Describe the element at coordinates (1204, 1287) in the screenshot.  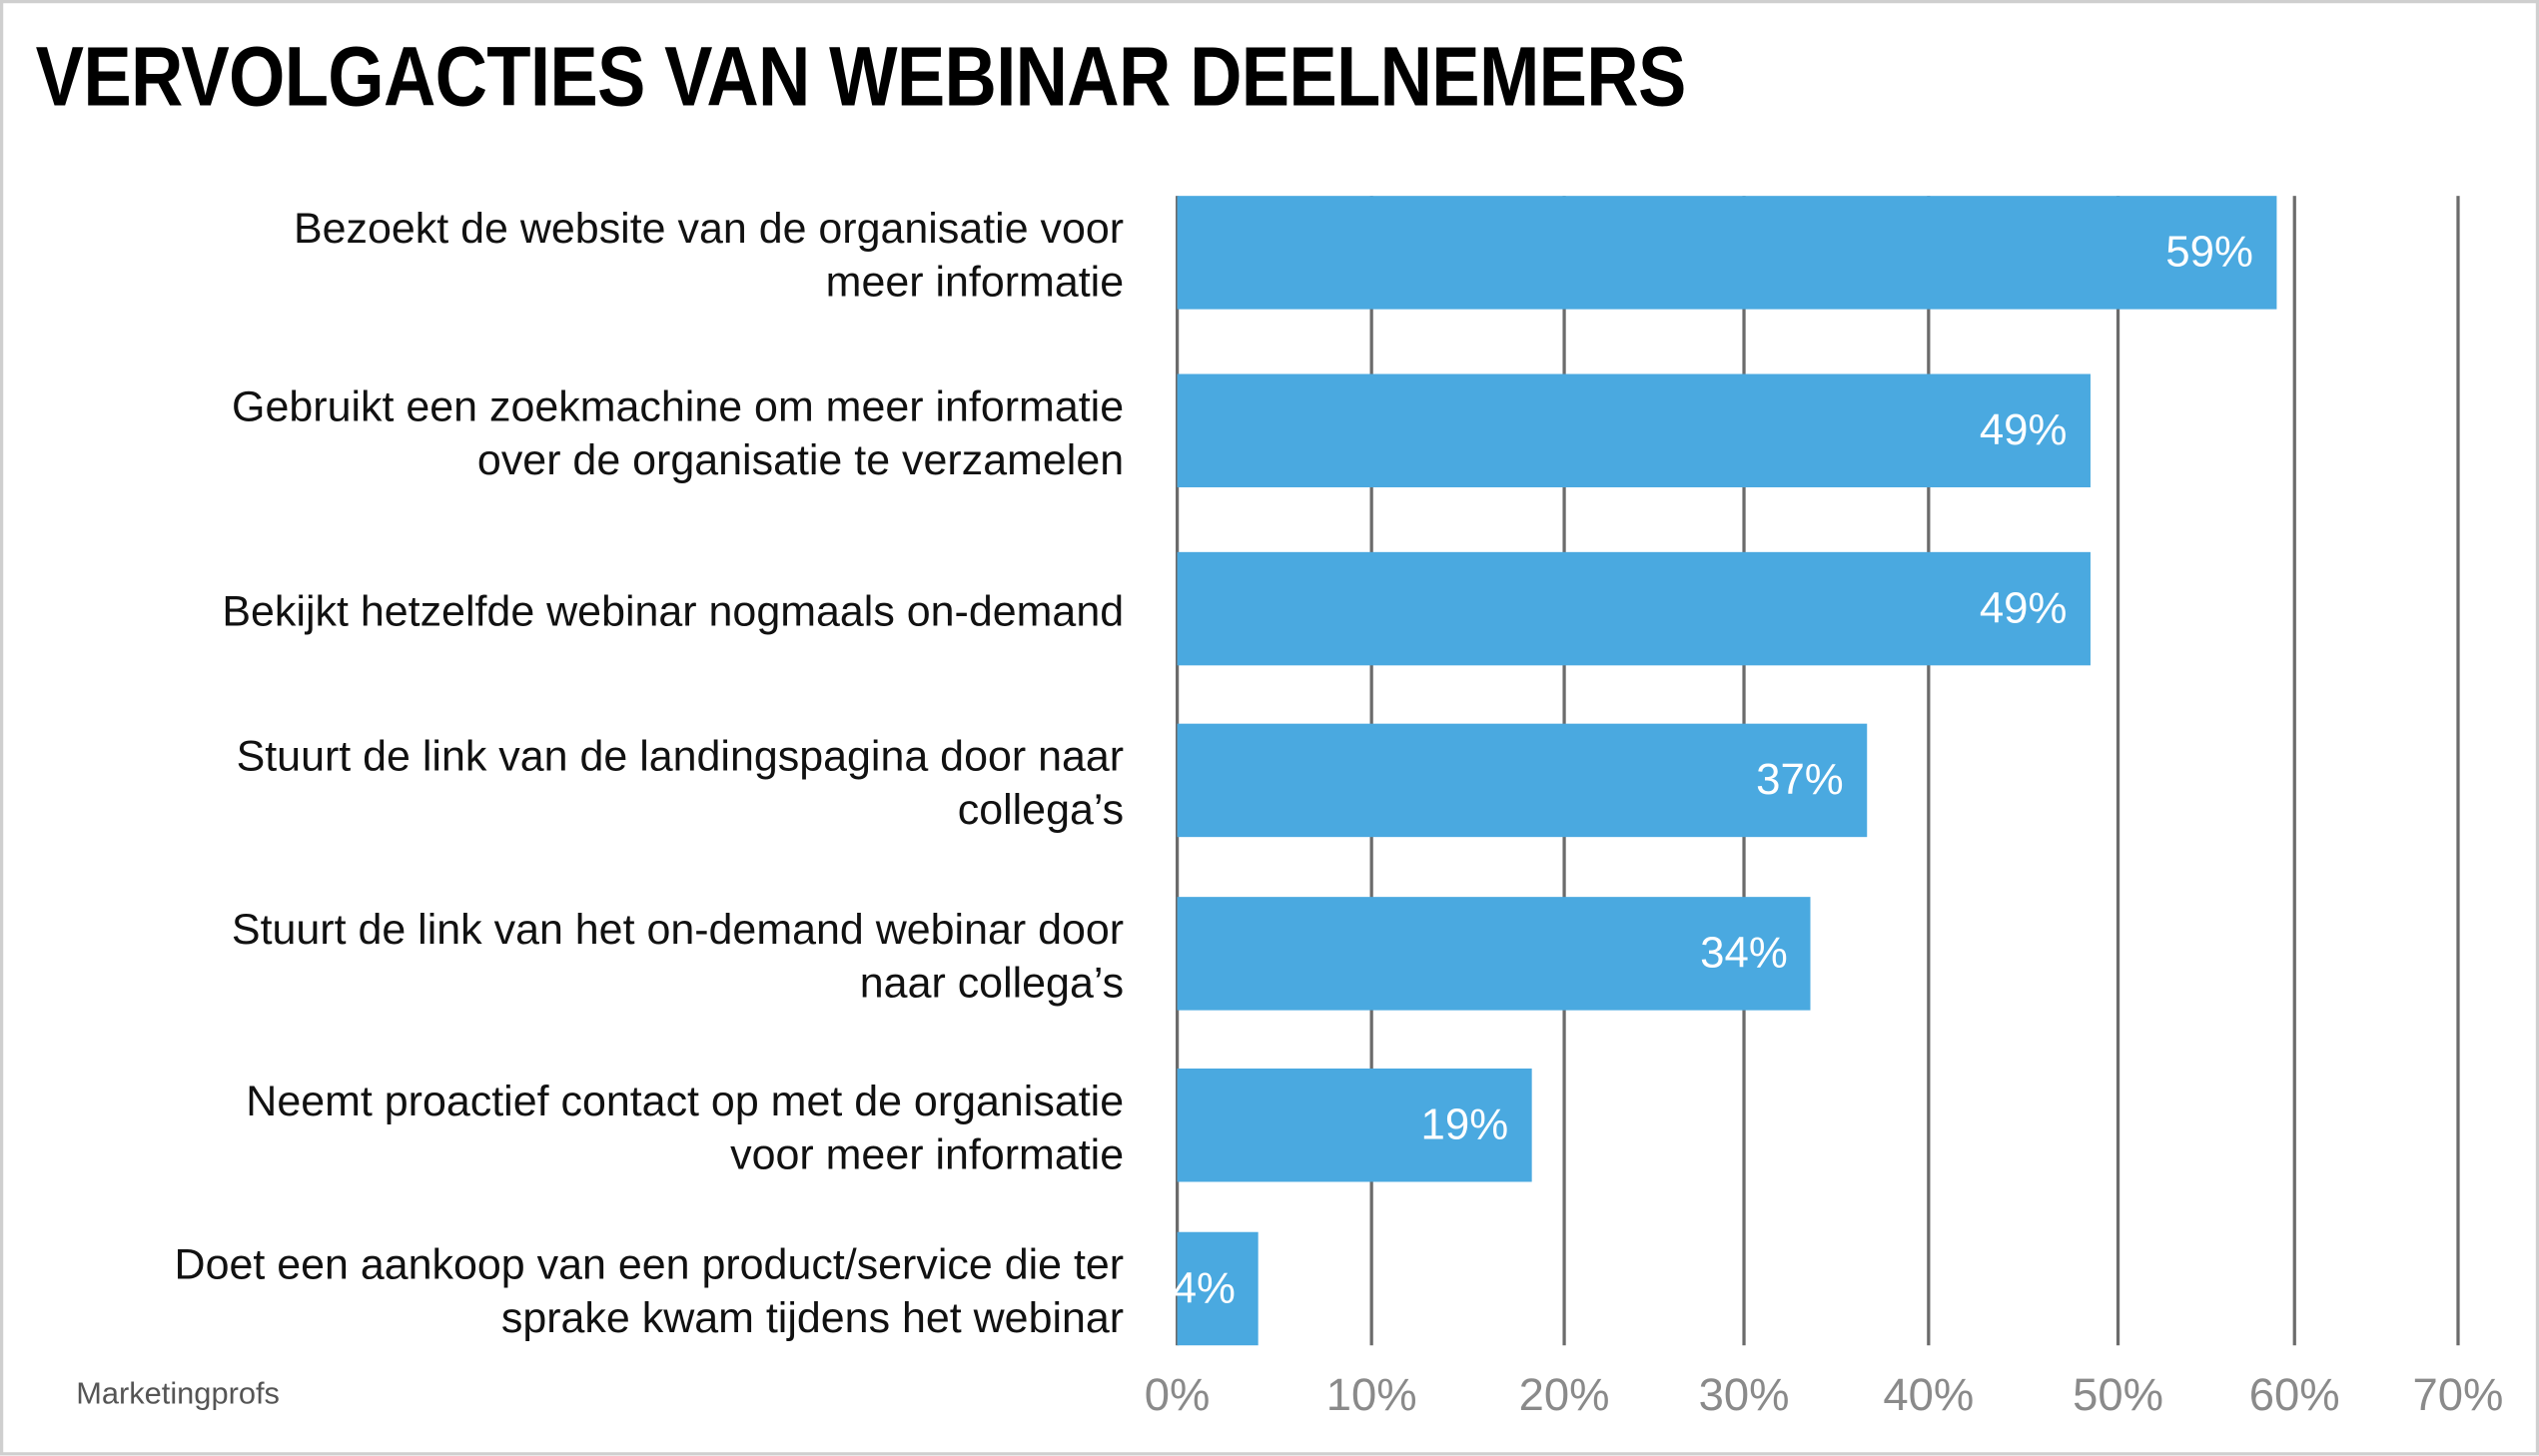
I see `bar-value-label: 4%` at that location.